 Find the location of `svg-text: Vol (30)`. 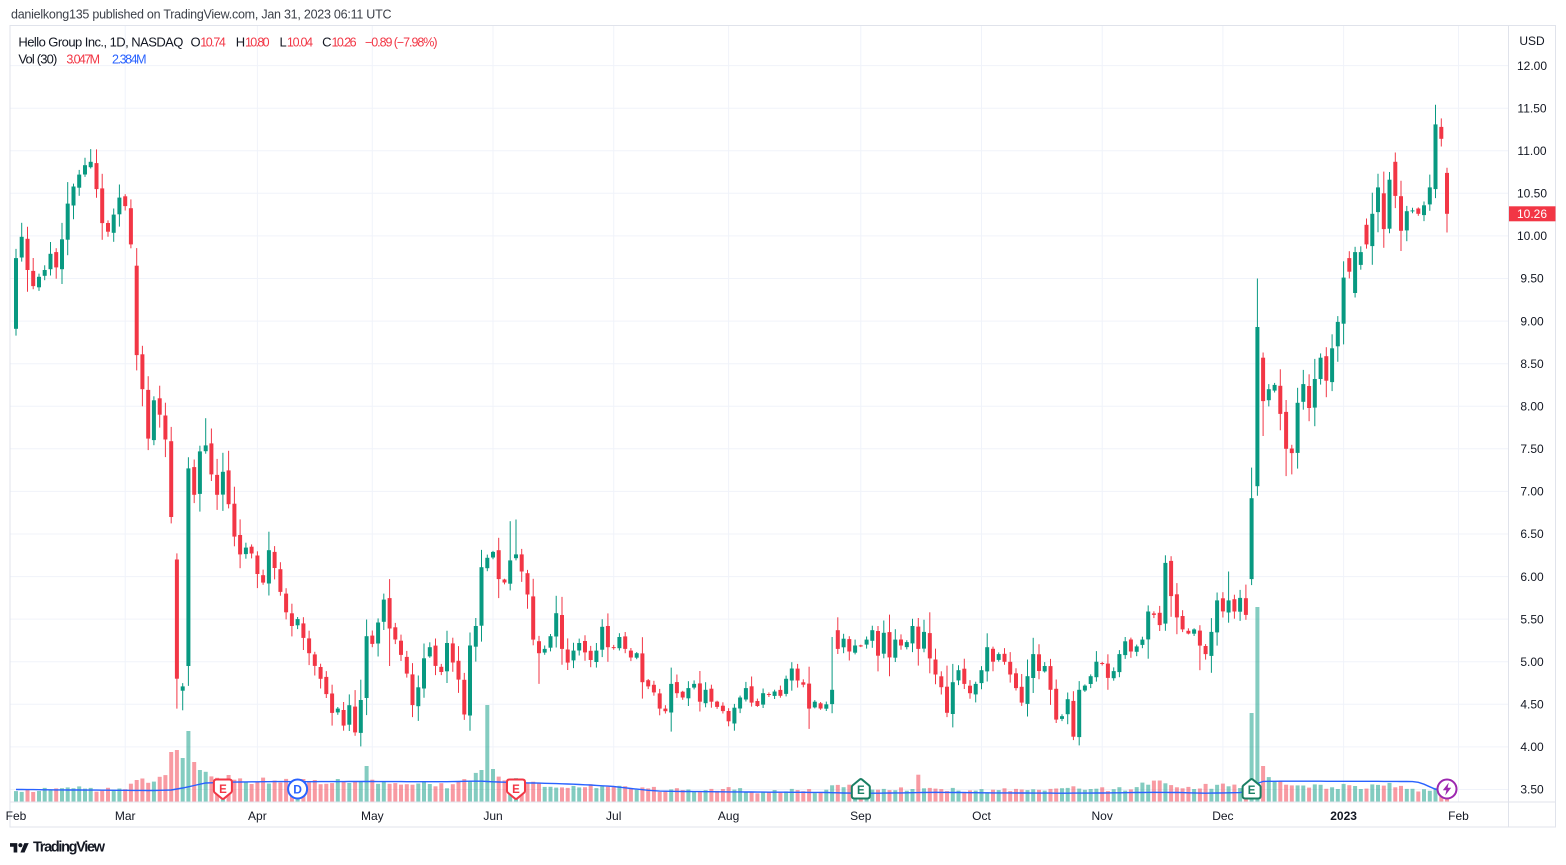

svg-text: Vol (30) is located at coordinates (37, 59).